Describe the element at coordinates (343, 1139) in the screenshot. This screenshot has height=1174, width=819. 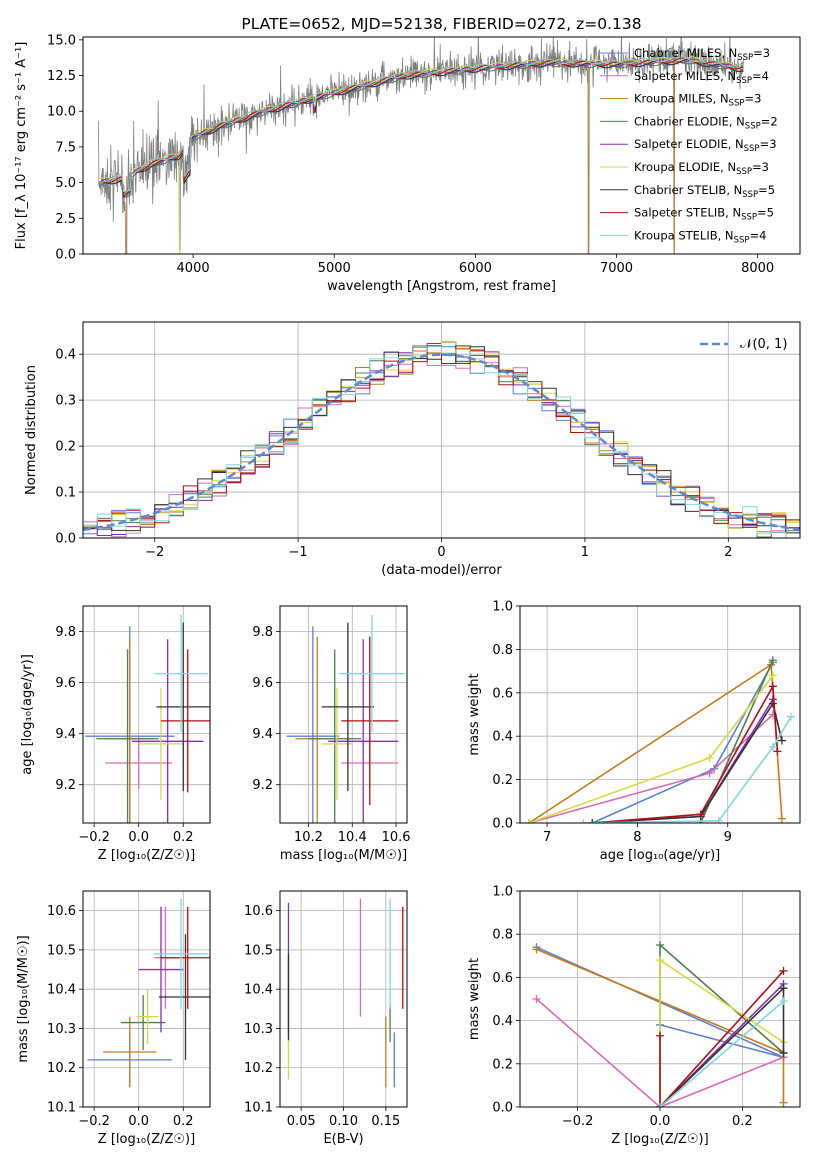
I see `x-axis-label: E(B-V)` at that location.